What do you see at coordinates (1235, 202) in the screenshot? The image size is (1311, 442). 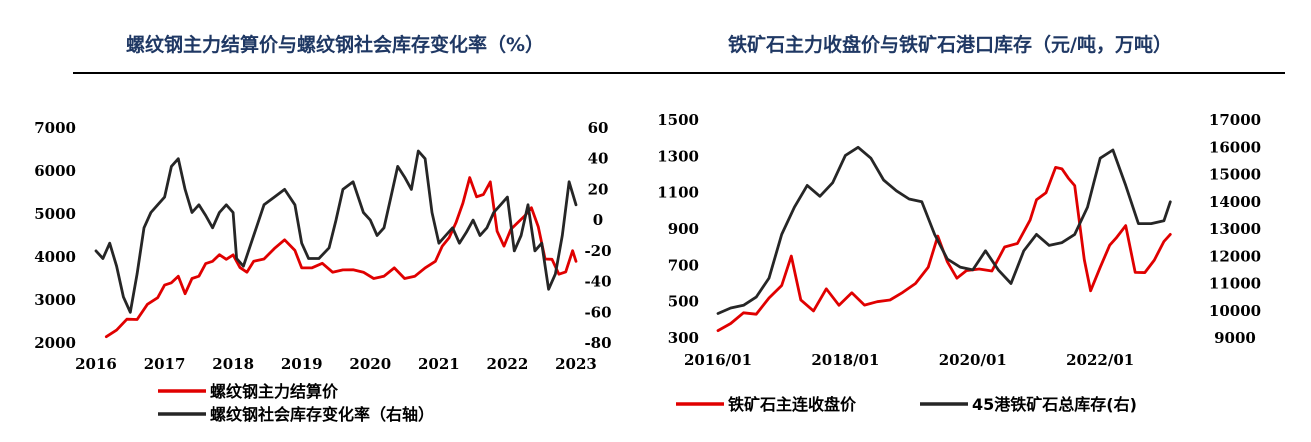 I see `chart1-right-tick-5: 14000` at bounding box center [1235, 202].